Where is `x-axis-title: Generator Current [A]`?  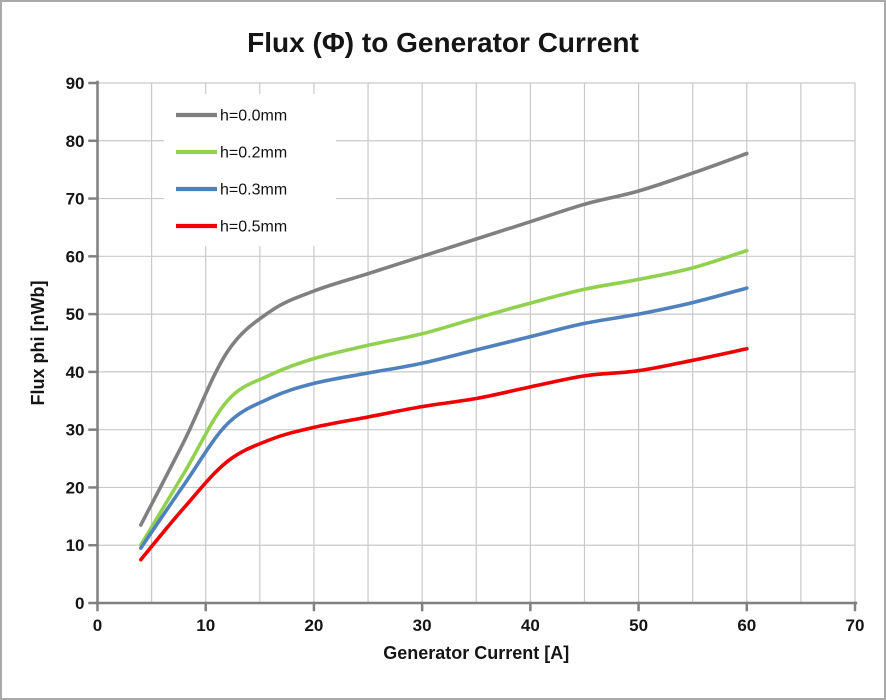 x-axis-title: Generator Current [A] is located at coordinates (476, 653).